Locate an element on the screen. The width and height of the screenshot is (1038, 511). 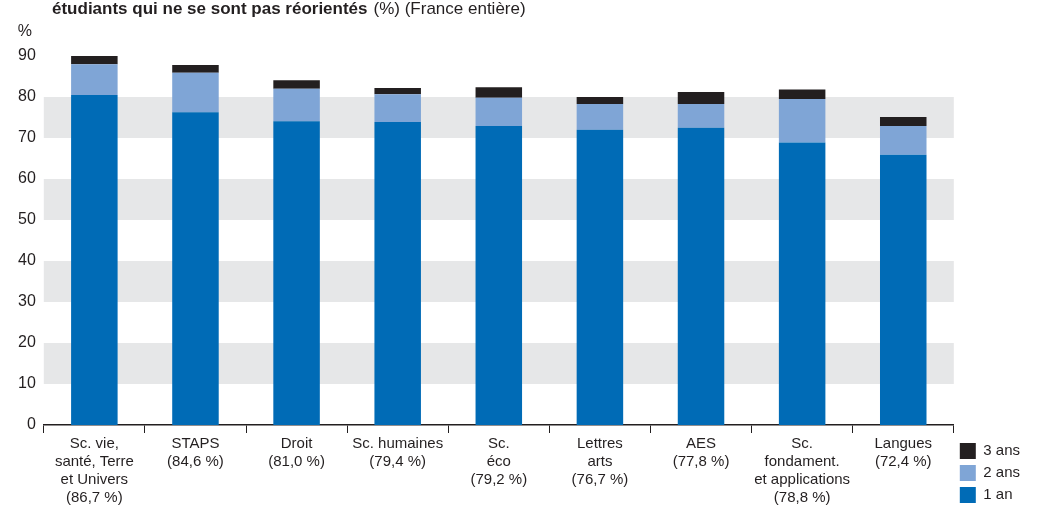
x-tick-label: Lettres arts (76,7 %) is located at coordinates (600, 461).